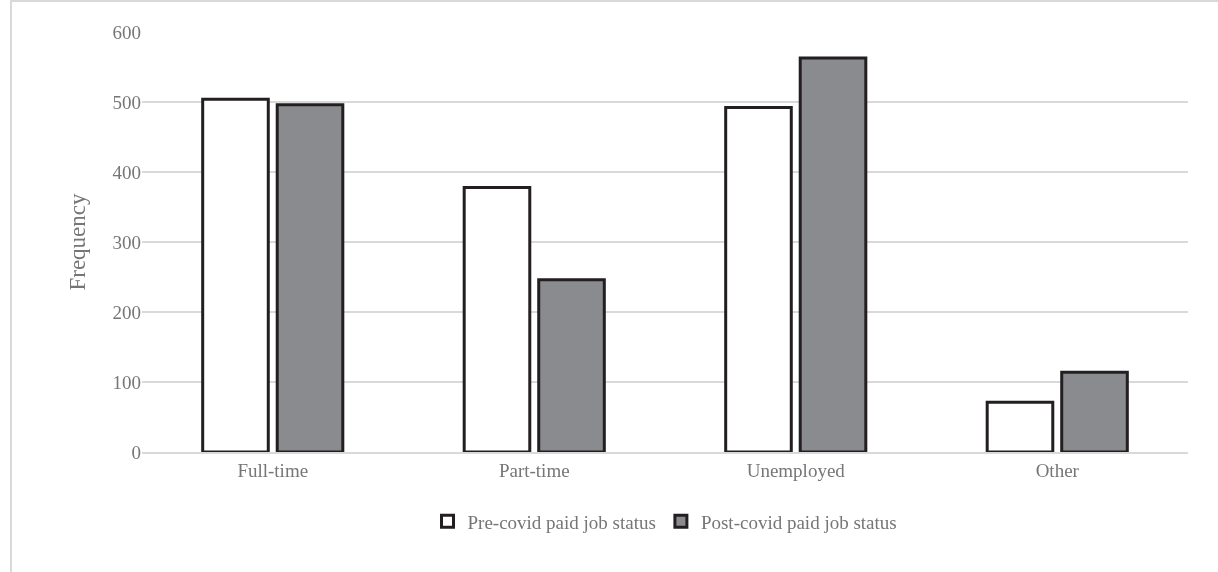  What do you see at coordinates (534, 470) in the screenshot?
I see `x-tick-label: Part-time` at bounding box center [534, 470].